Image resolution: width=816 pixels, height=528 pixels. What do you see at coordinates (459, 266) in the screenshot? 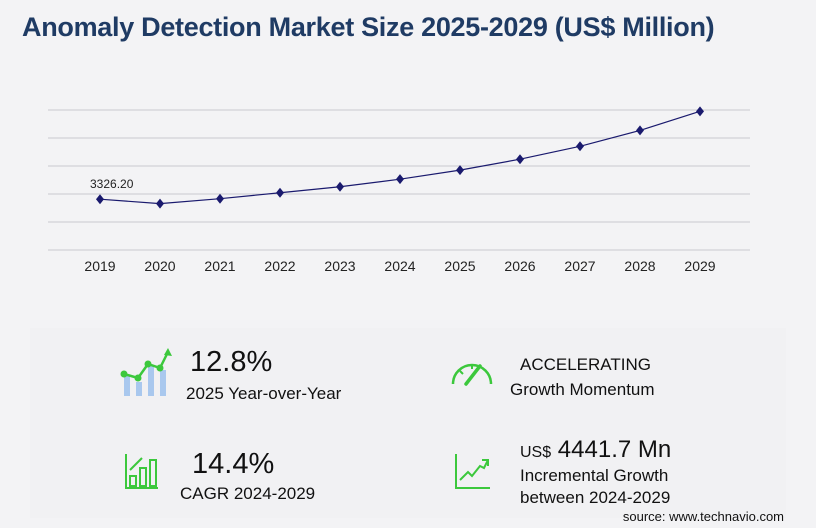
I see `x-tick-label: 2025` at bounding box center [459, 266].